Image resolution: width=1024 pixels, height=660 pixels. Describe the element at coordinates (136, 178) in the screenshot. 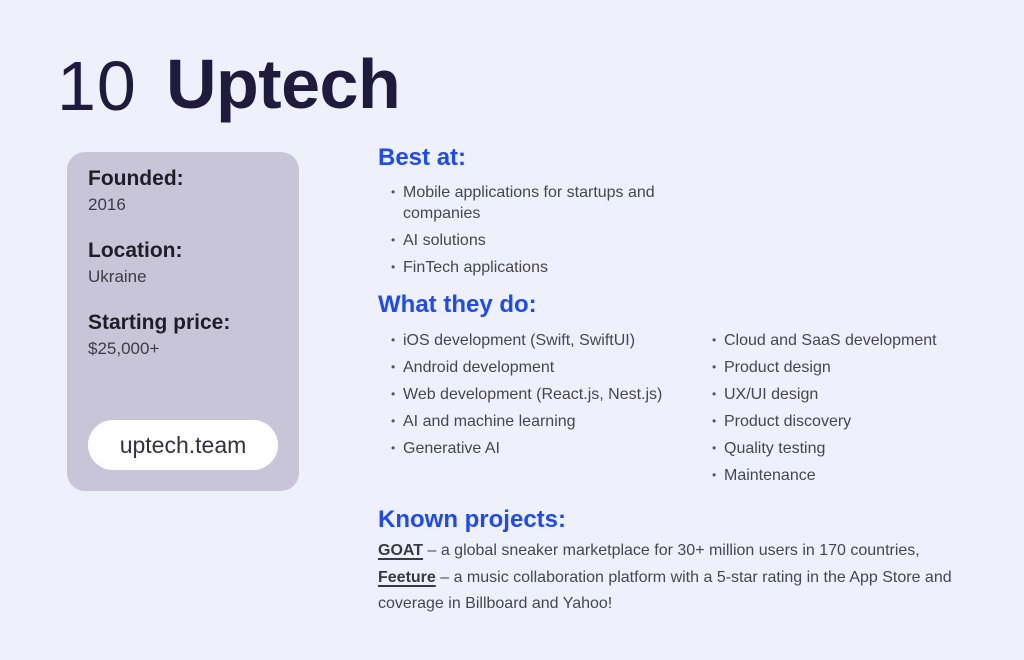

I see `founded-label: Founded:` at that location.